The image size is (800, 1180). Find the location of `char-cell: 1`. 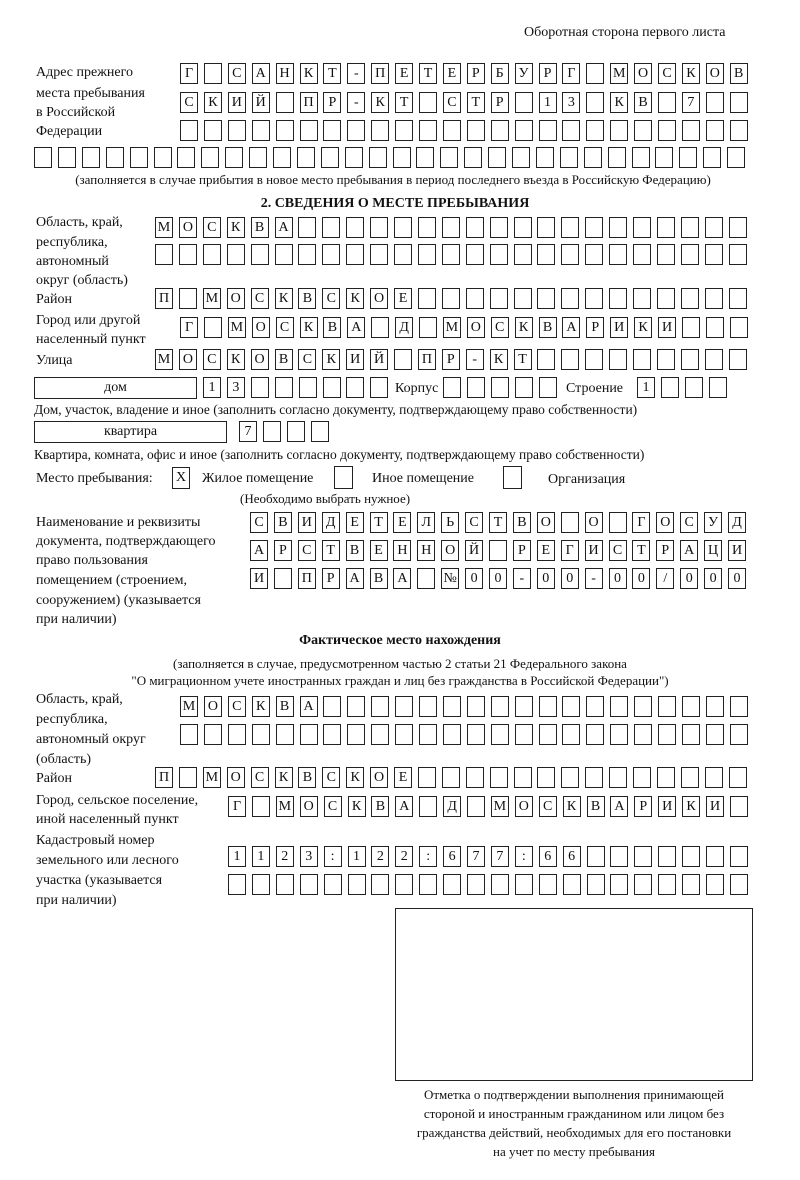

char-cell: 1 is located at coordinates (356, 856).